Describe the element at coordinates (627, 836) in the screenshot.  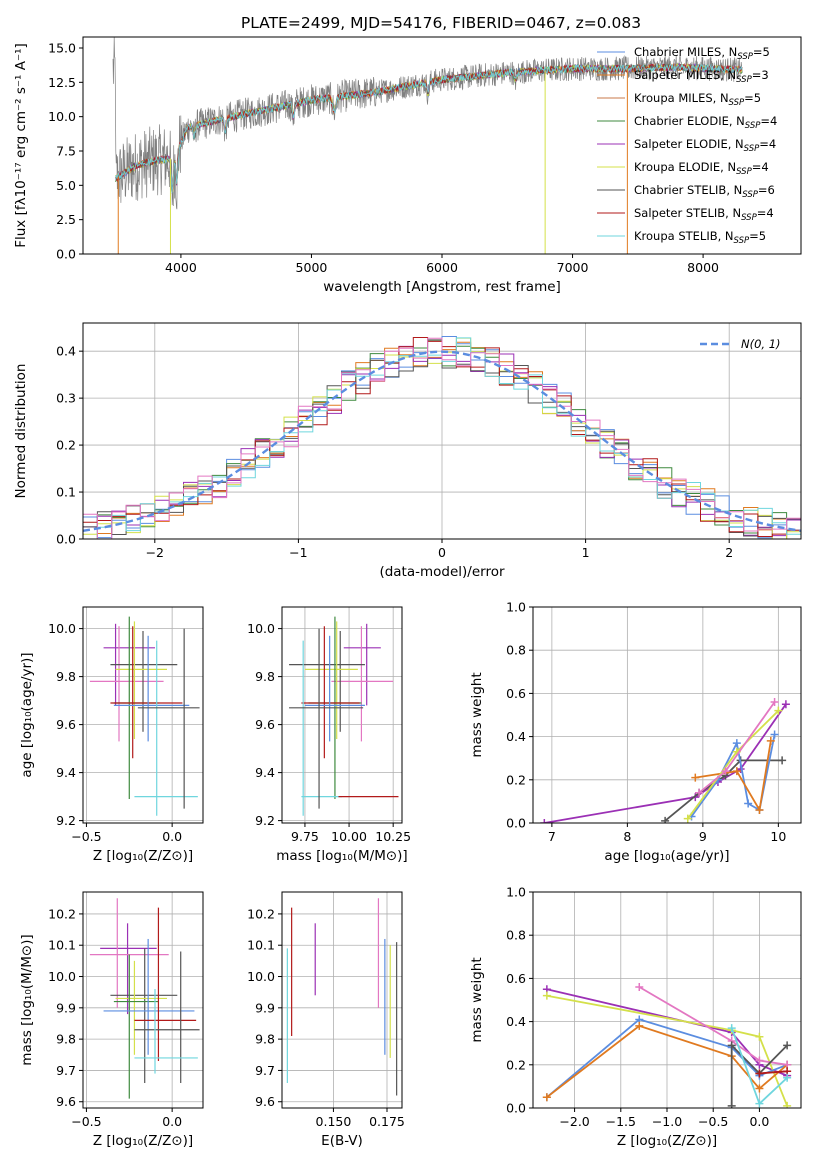
I see `x-tick-label: 8` at that location.